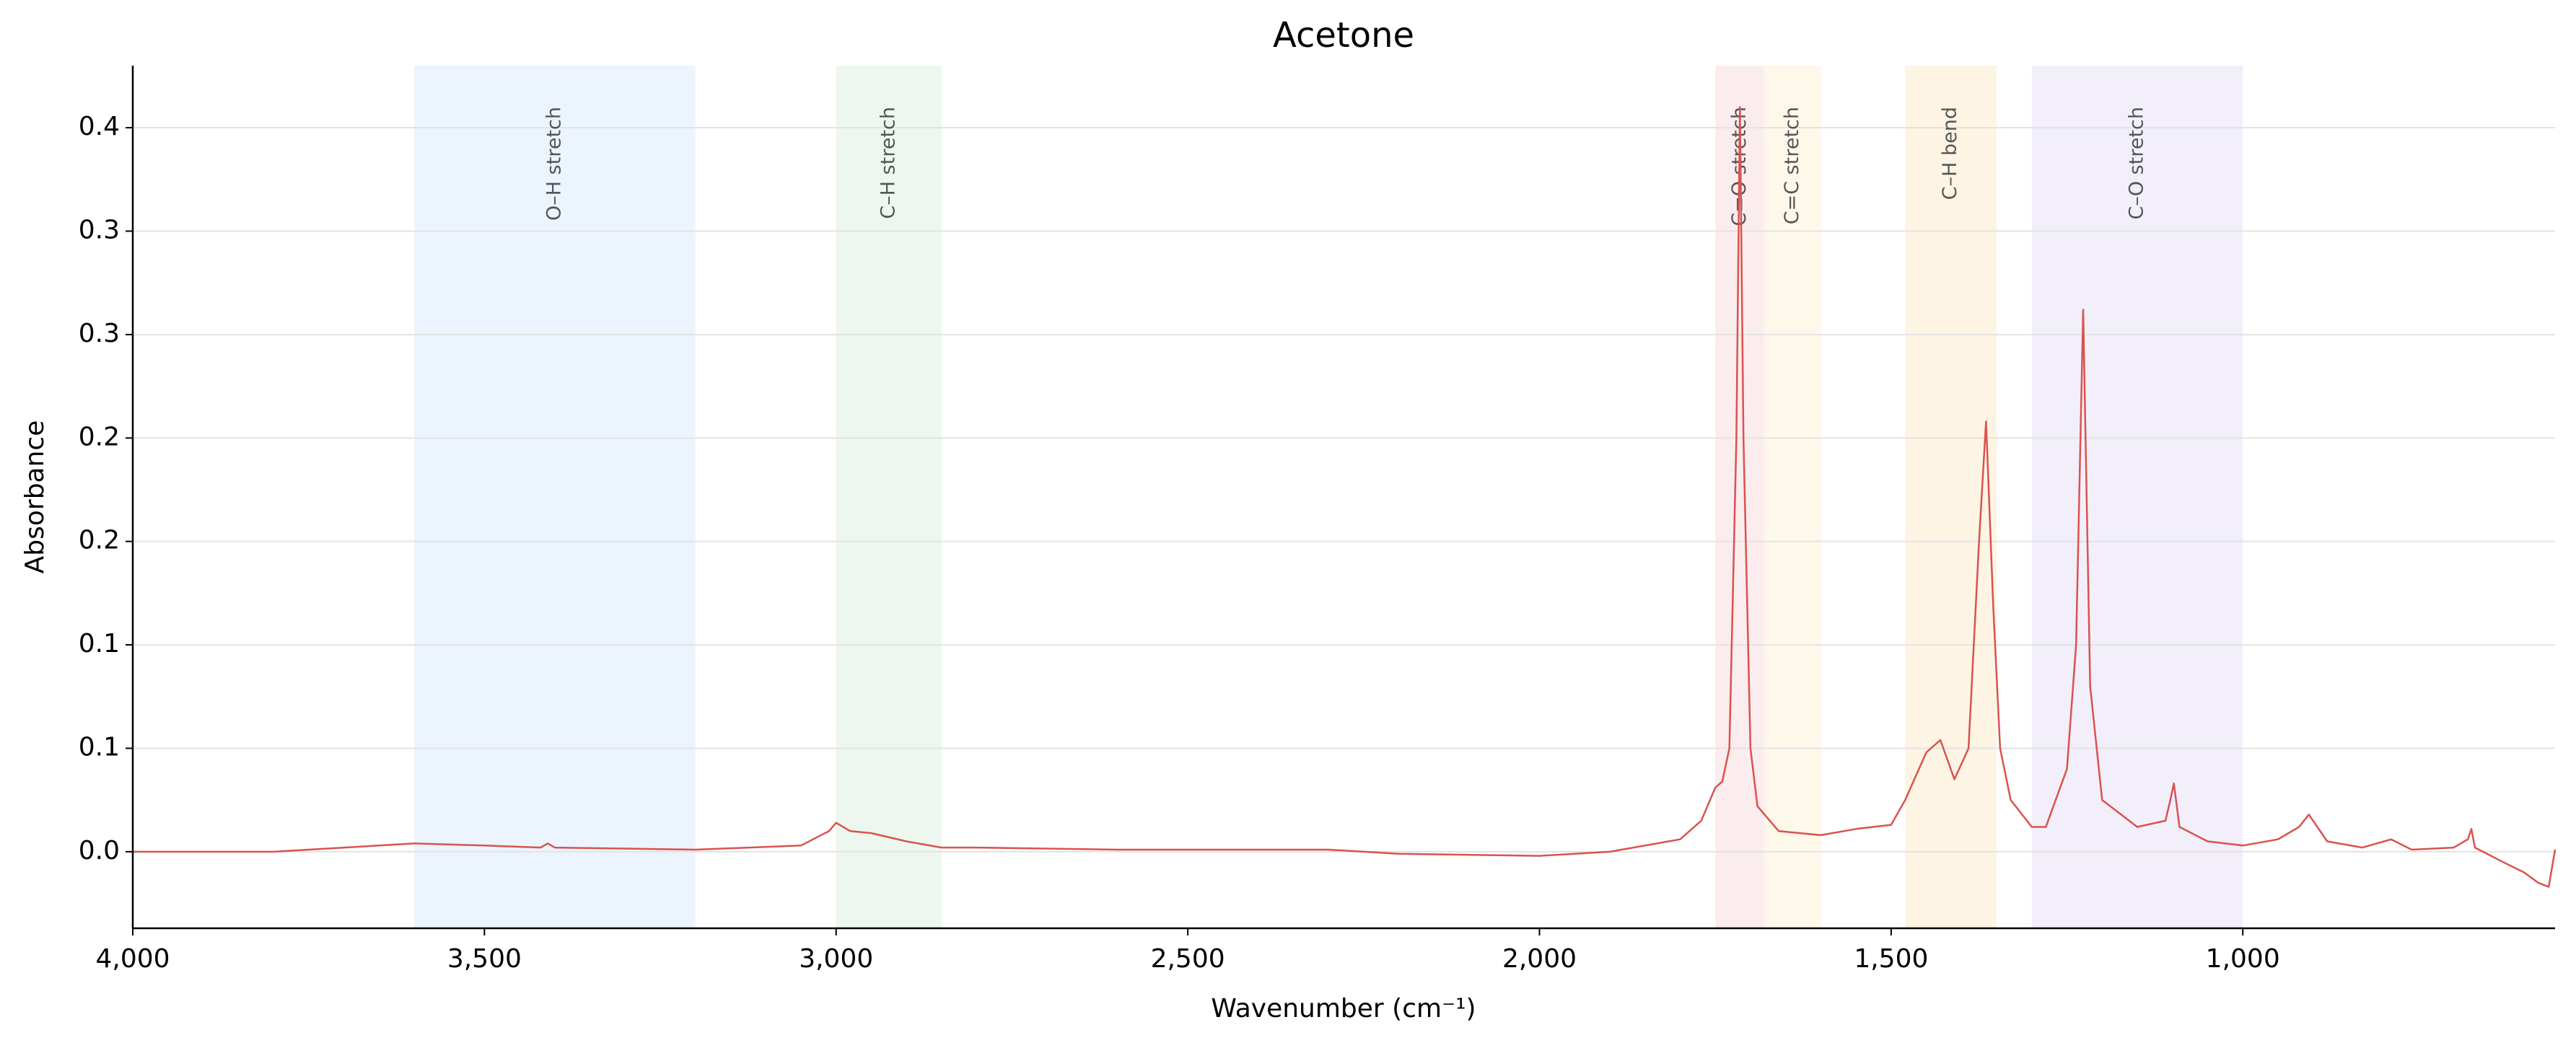 The image size is (2576, 1048). What do you see at coordinates (1950, 153) in the screenshot?
I see `band-label: C–H bend` at bounding box center [1950, 153].